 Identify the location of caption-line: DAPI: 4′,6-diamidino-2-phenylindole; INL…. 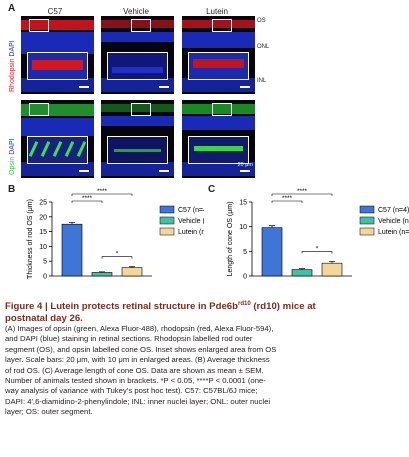
(138, 401).